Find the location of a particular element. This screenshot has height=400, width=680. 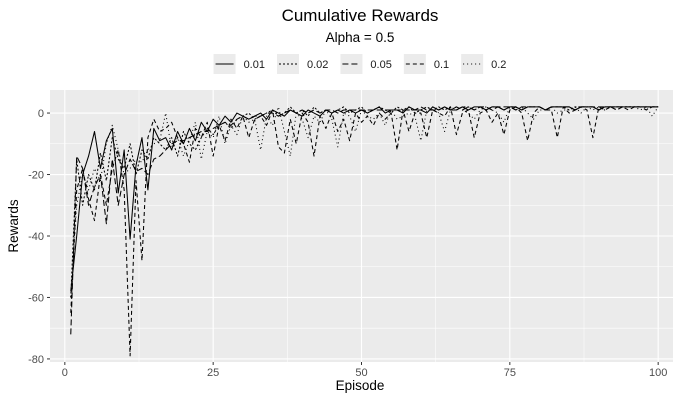

legend-item-0.01: 0.01 is located at coordinates (239, 64).